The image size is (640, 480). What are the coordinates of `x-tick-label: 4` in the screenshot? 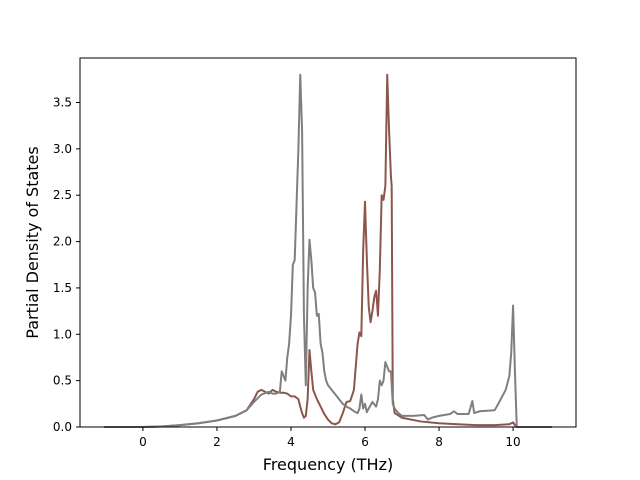 It's located at (291, 442).